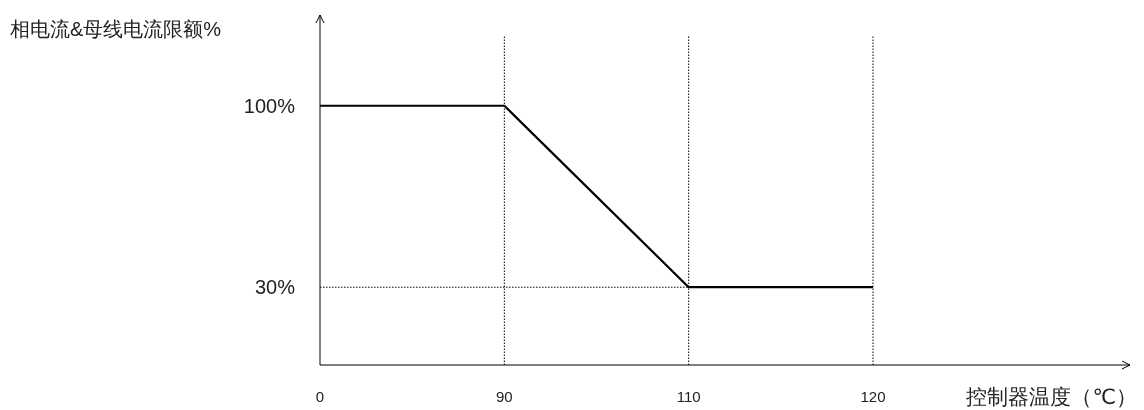 The width and height of the screenshot is (1144, 410). I want to click on y-tick-label: 30%, so click(275, 287).